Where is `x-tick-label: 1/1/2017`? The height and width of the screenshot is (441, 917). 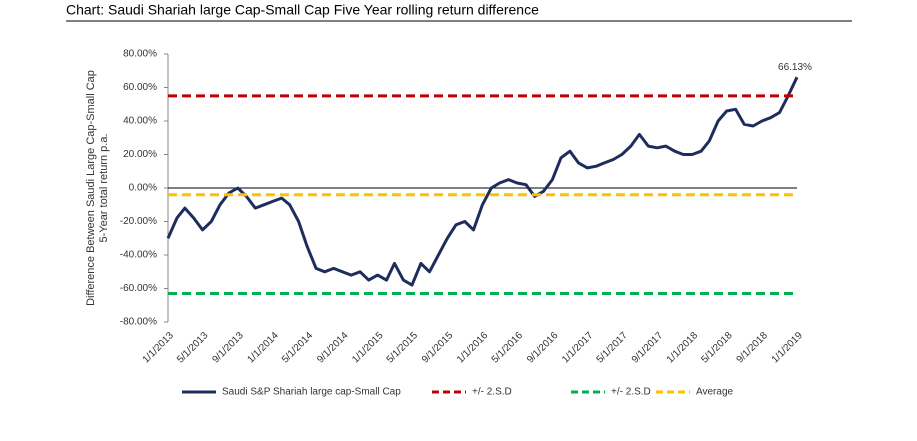 x-tick-label: 1/1/2017 is located at coordinates (578, 348).